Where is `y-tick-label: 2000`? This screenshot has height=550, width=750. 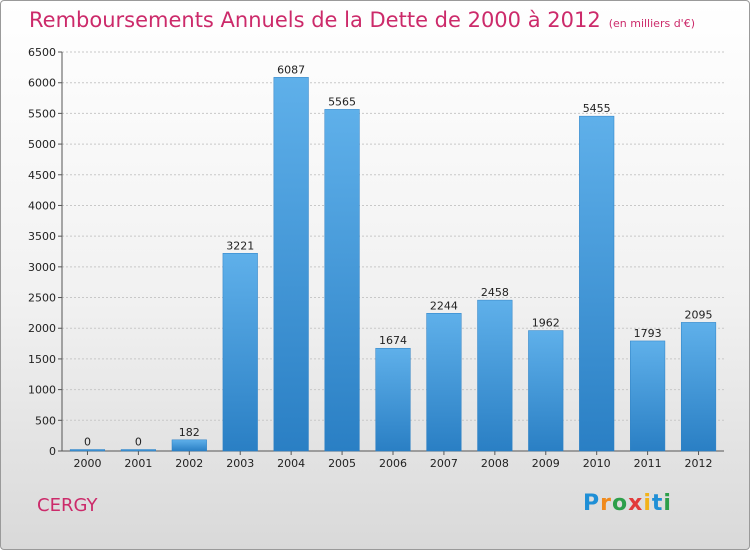 y-tick-label: 2000 is located at coordinates (42, 328).